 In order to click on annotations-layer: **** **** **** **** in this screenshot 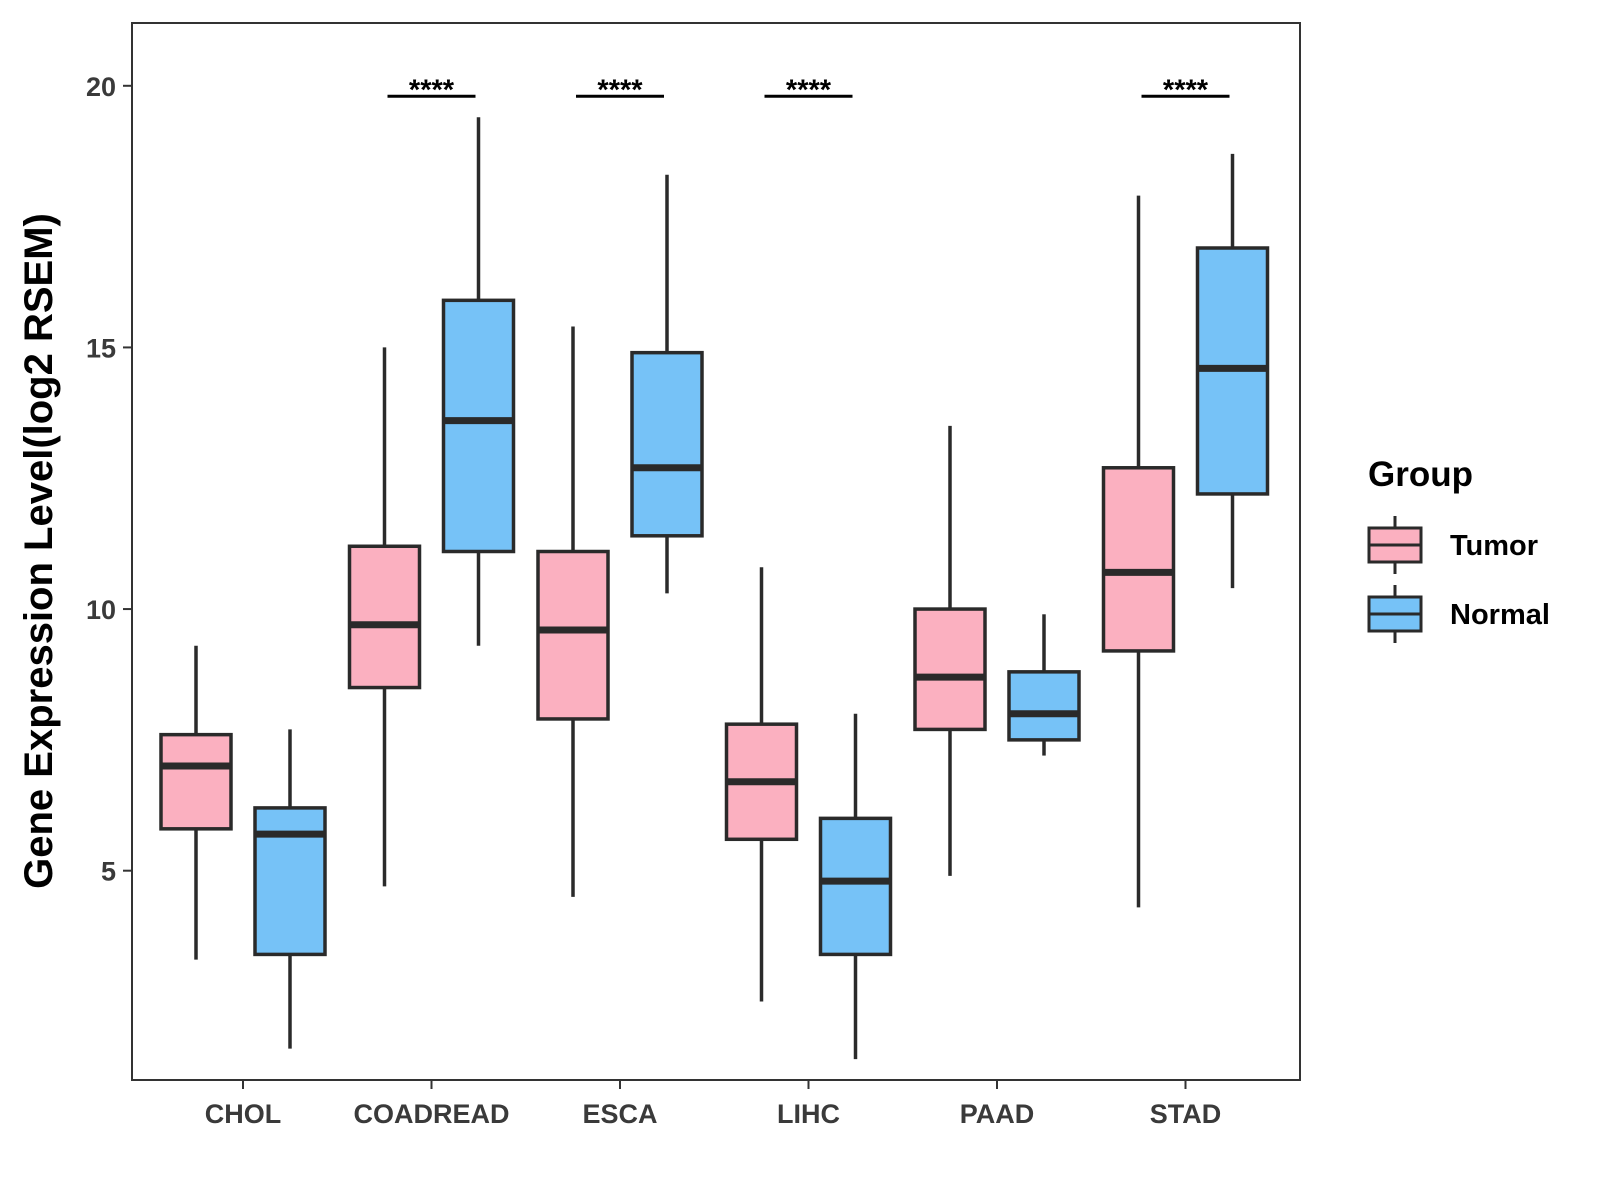, I will do `click(808, 90)`.